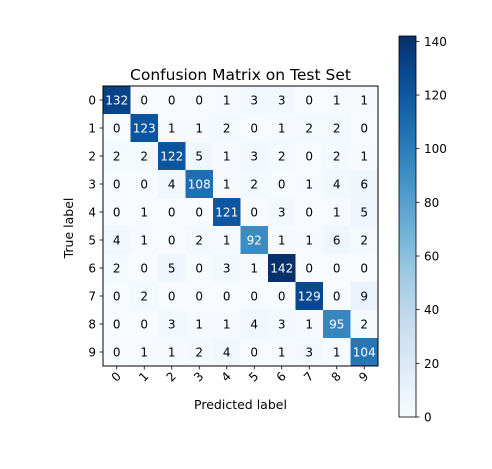  What do you see at coordinates (431, 203) in the screenshot?
I see `colorbar-tick-label: 80` at bounding box center [431, 203].